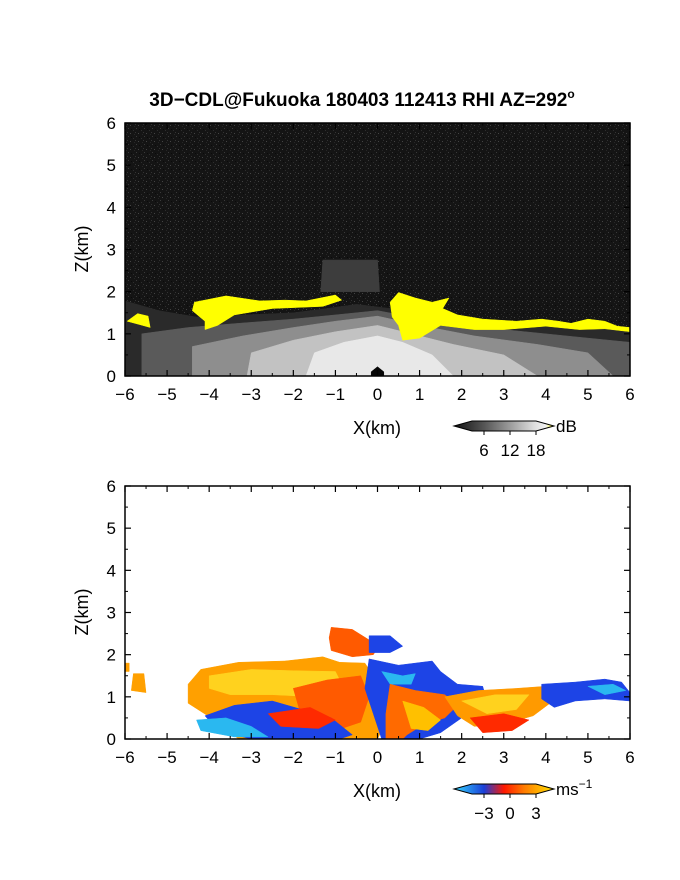  I want to click on snr-x-tick-label: 3, so click(503, 394).